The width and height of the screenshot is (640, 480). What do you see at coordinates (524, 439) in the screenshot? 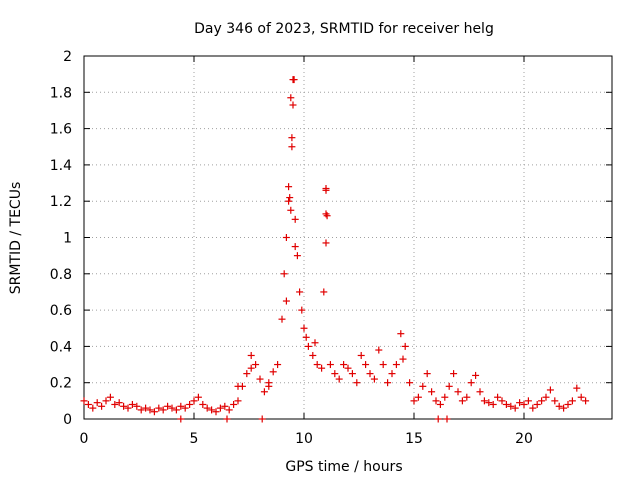
I see `x-tick-label: 20` at bounding box center [524, 439].